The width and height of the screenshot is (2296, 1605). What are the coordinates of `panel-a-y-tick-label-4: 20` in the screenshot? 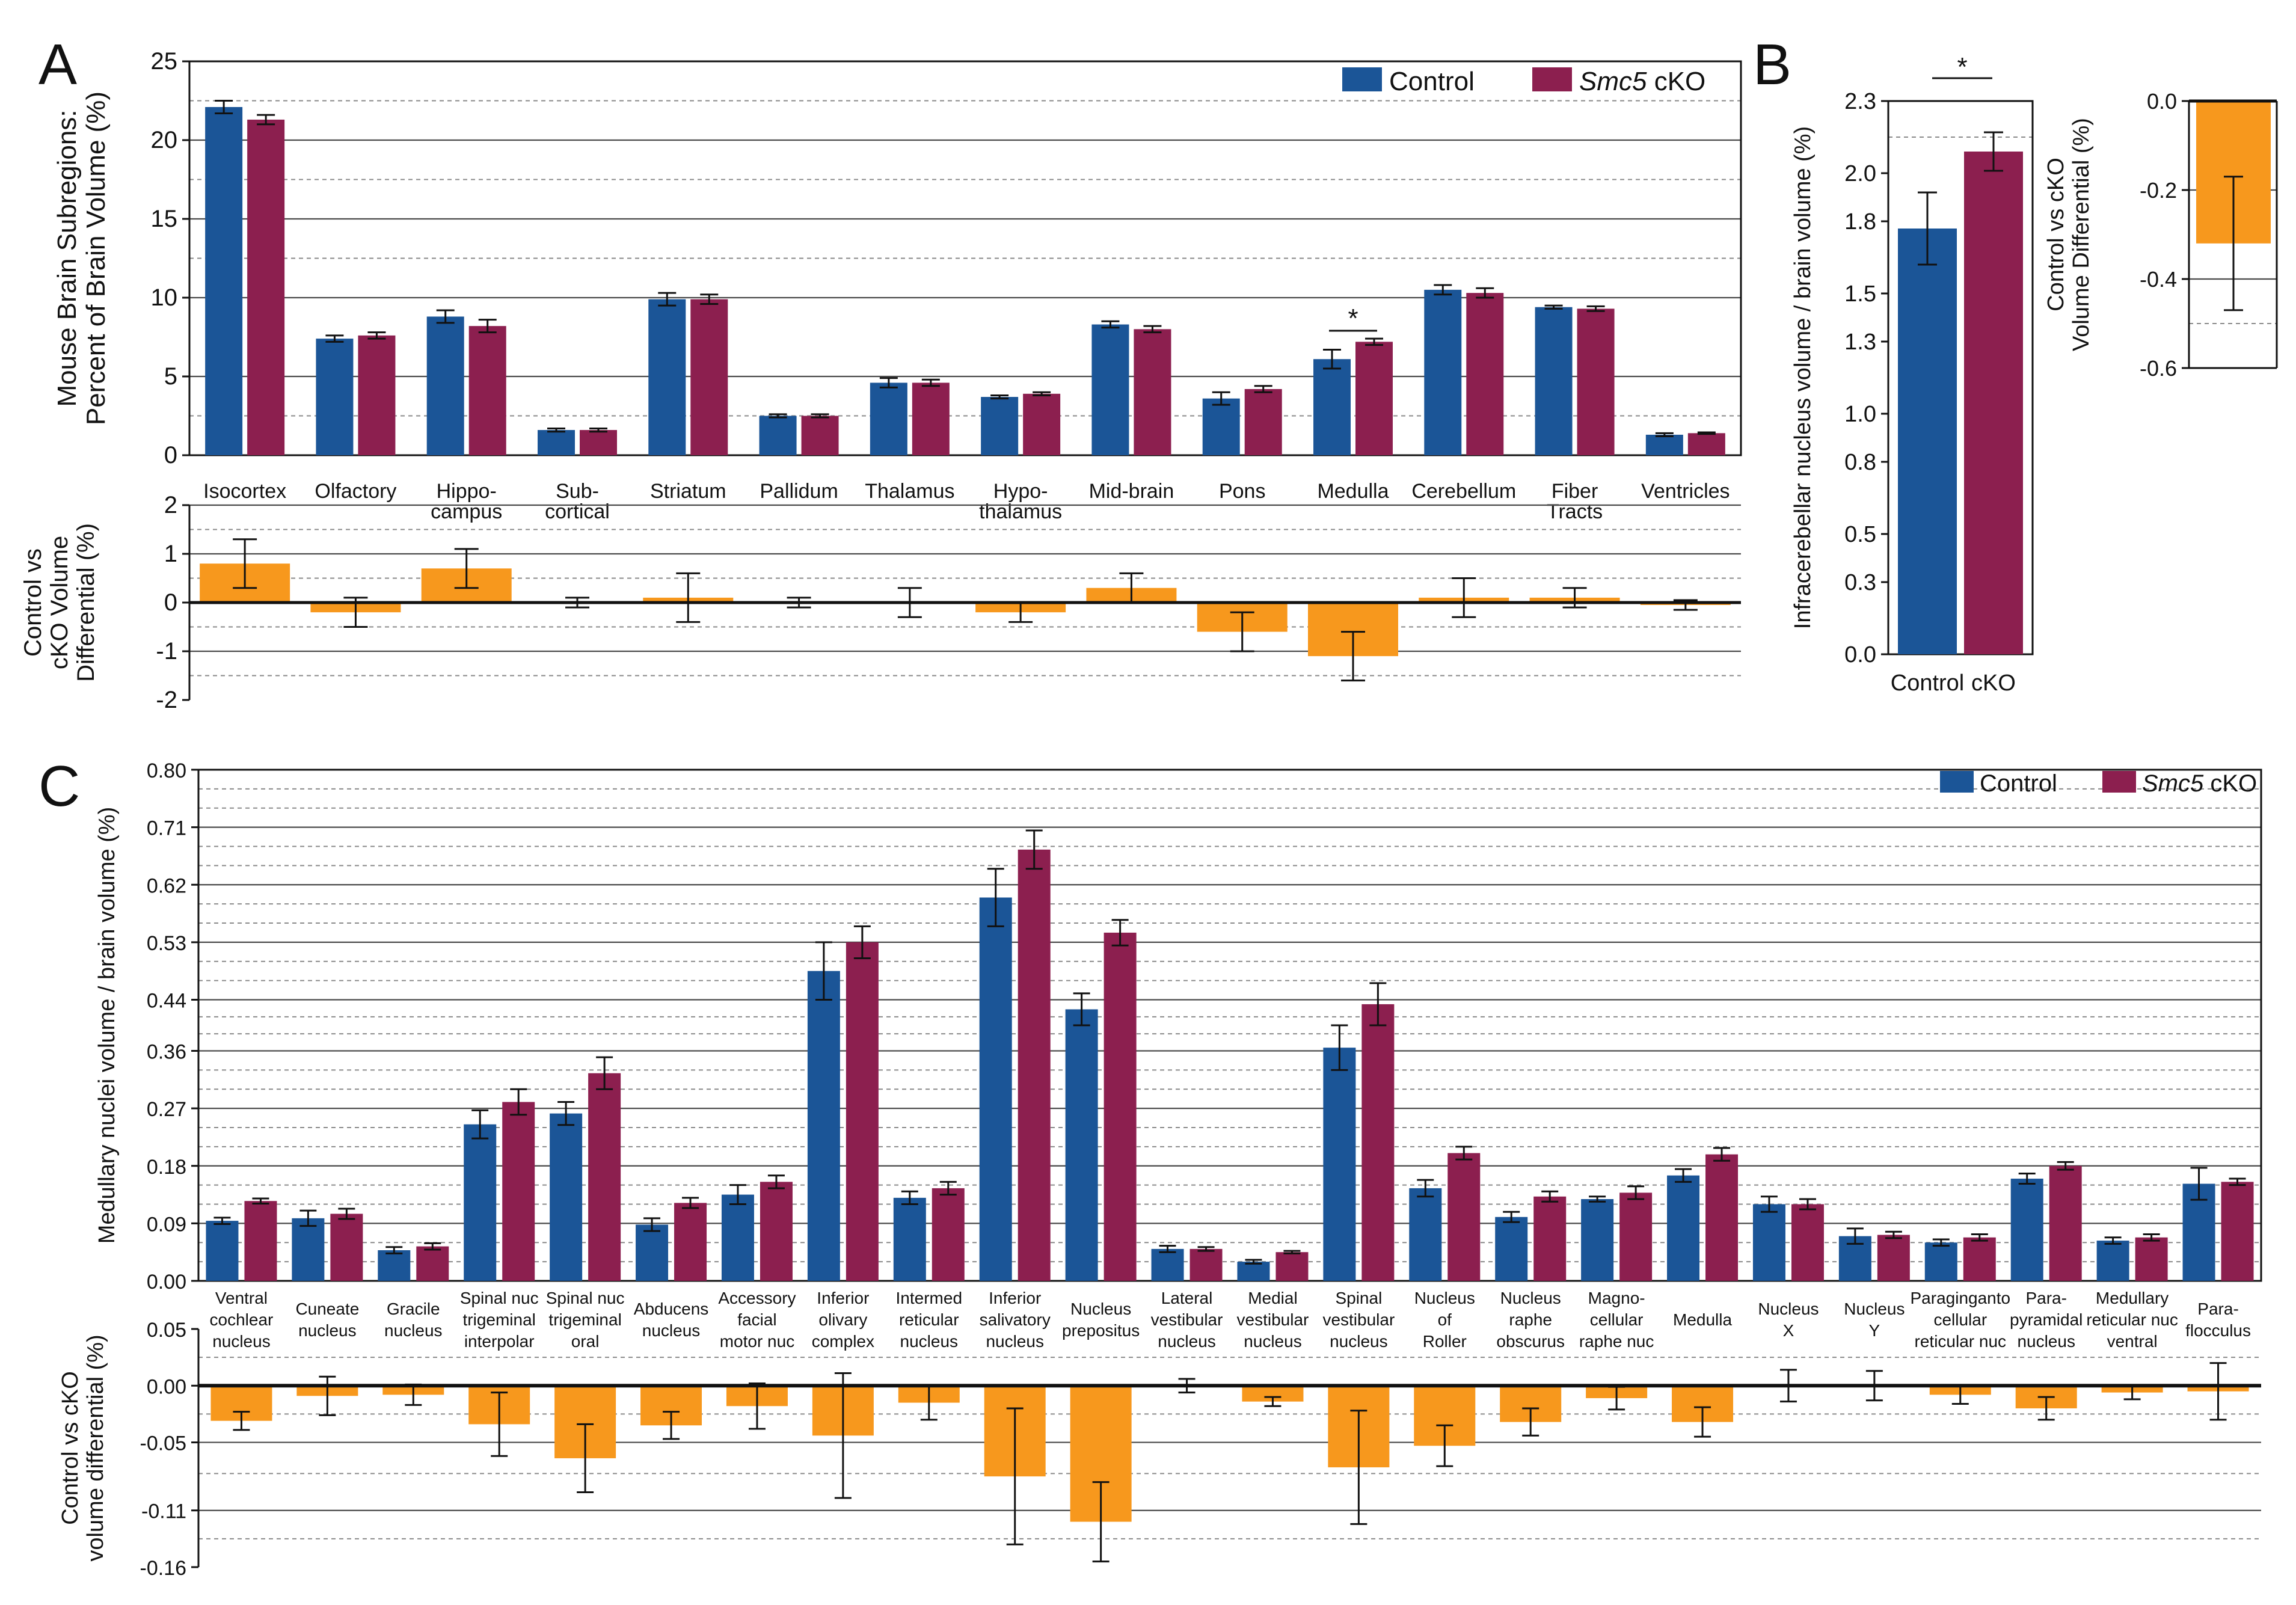 It's located at (164, 140).